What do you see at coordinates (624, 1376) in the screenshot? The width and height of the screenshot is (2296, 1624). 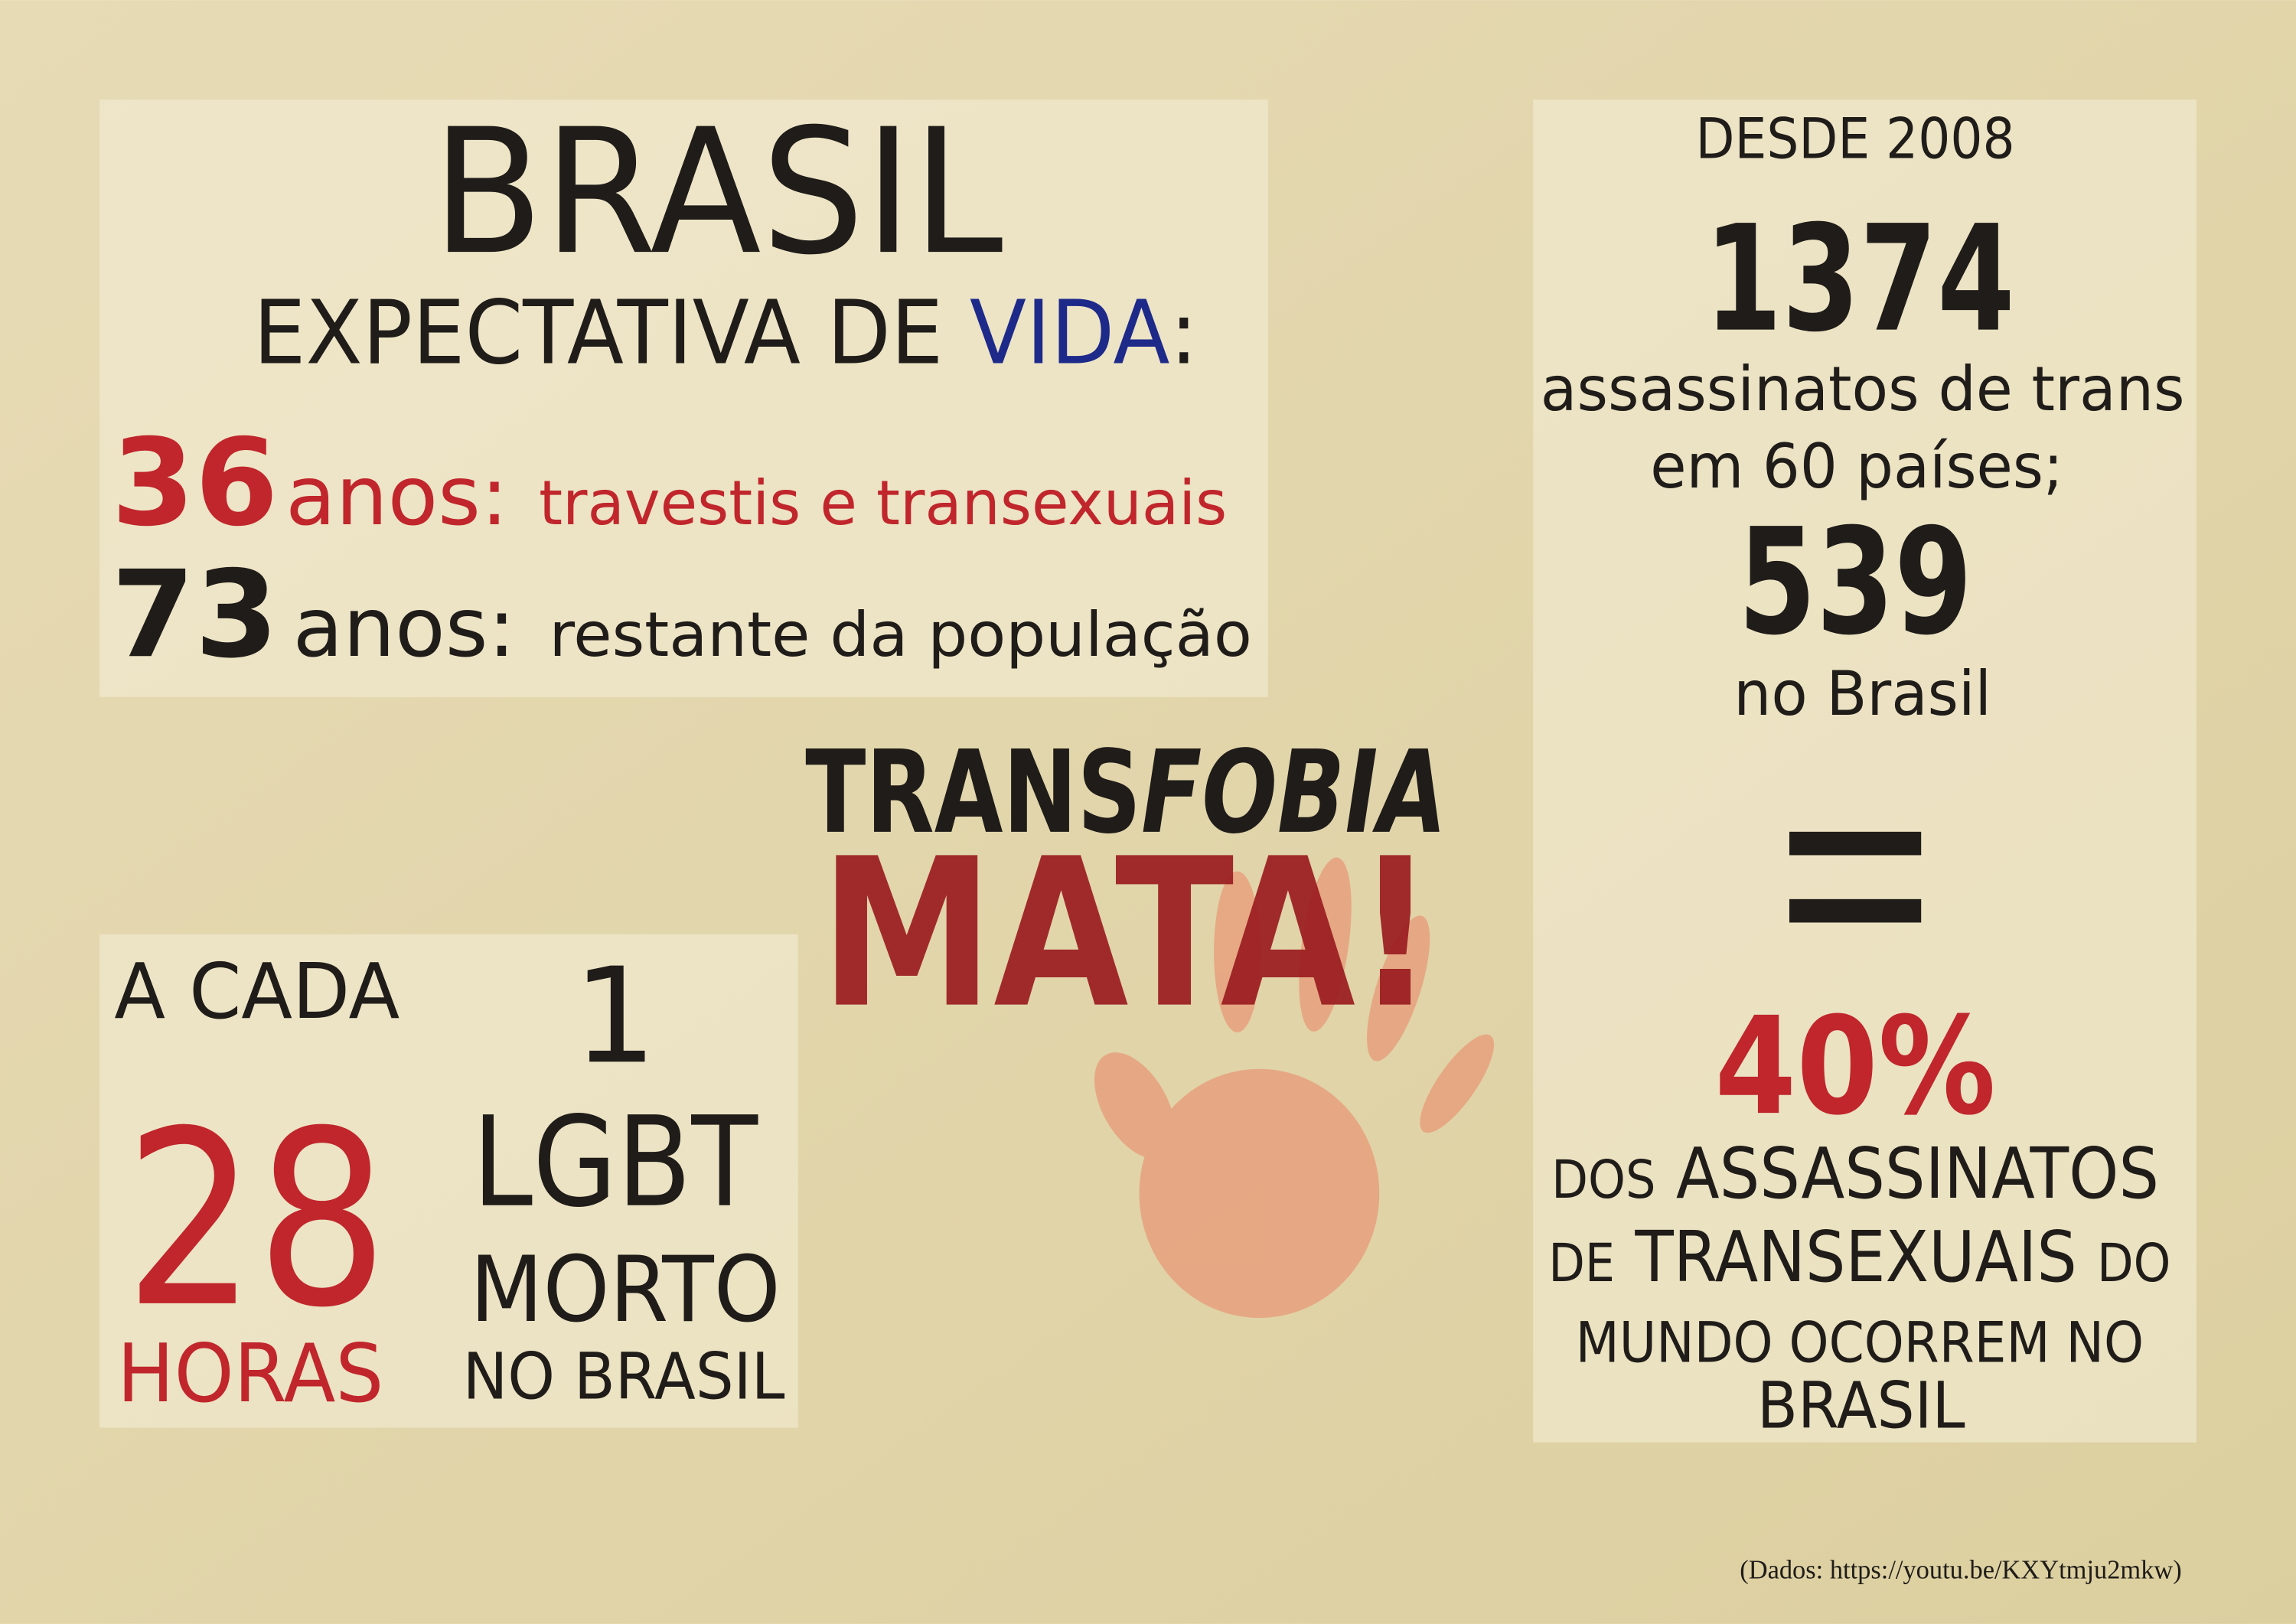 I see `frequency-where: NO BRASIL` at bounding box center [624, 1376].